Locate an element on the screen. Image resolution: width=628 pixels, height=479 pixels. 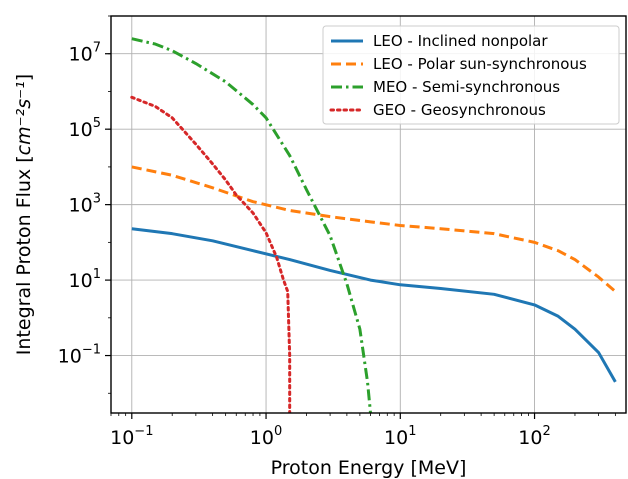
x-tick-label-0: 10⁻¹ is located at coordinates (131, 436).